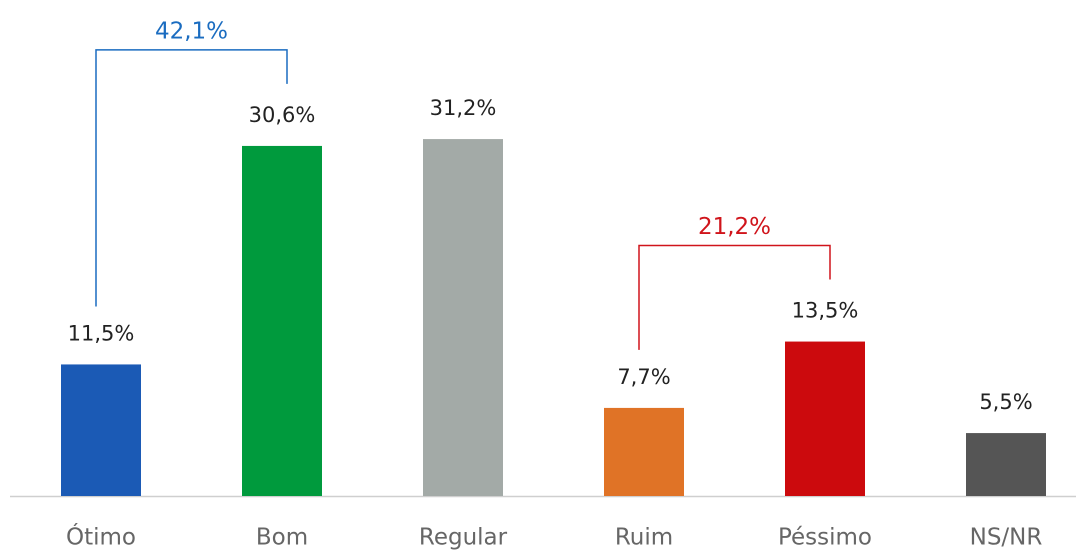 The image size is (1086, 553). What do you see at coordinates (101, 537) in the screenshot?
I see `x-tick-label: Ótimo` at bounding box center [101, 537].